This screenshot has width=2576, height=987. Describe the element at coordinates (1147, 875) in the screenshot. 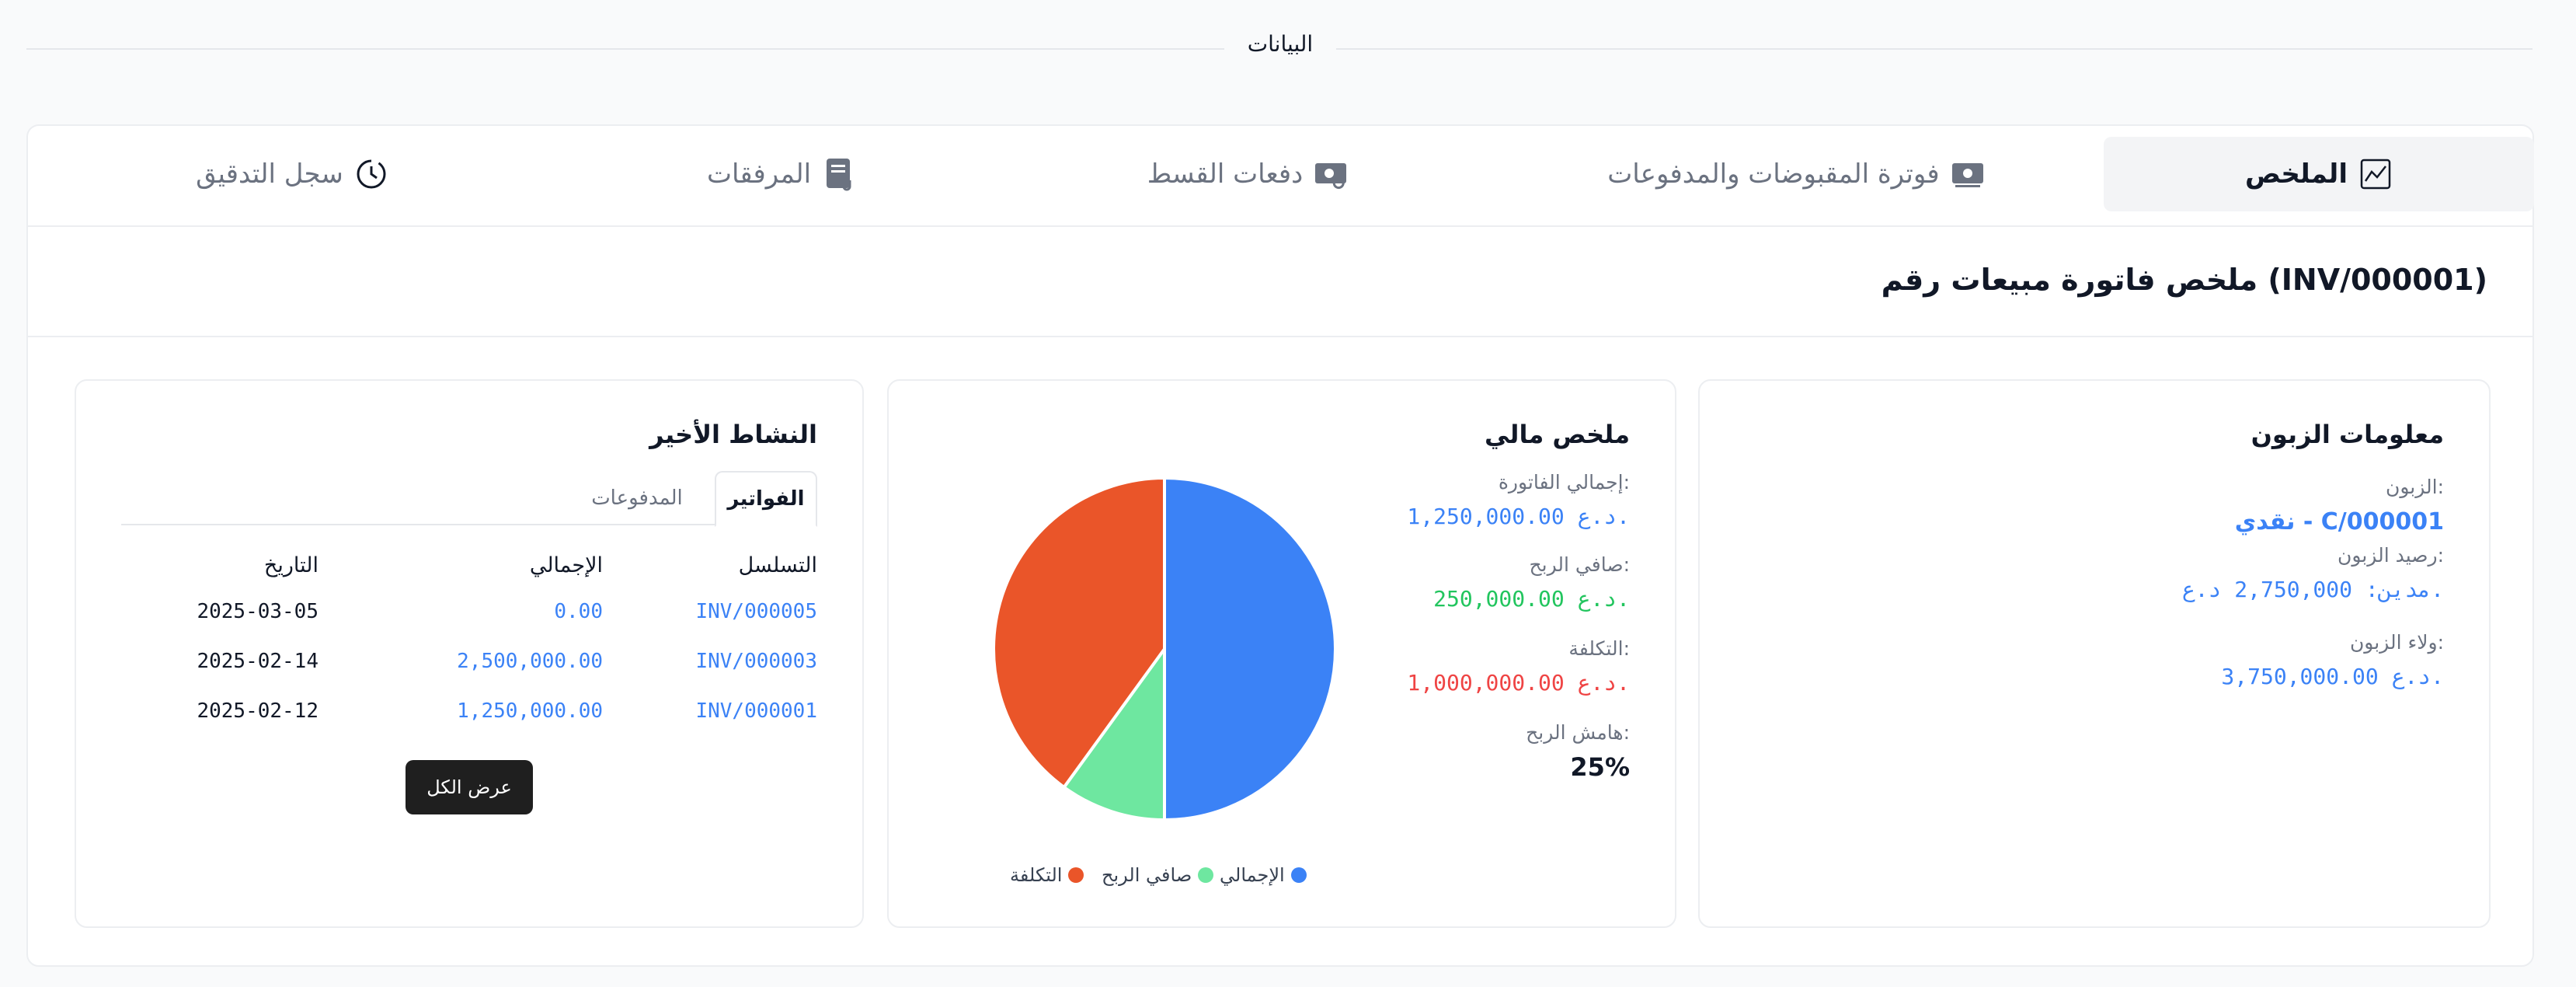

I see `legend-label: صافي الربح` at that location.